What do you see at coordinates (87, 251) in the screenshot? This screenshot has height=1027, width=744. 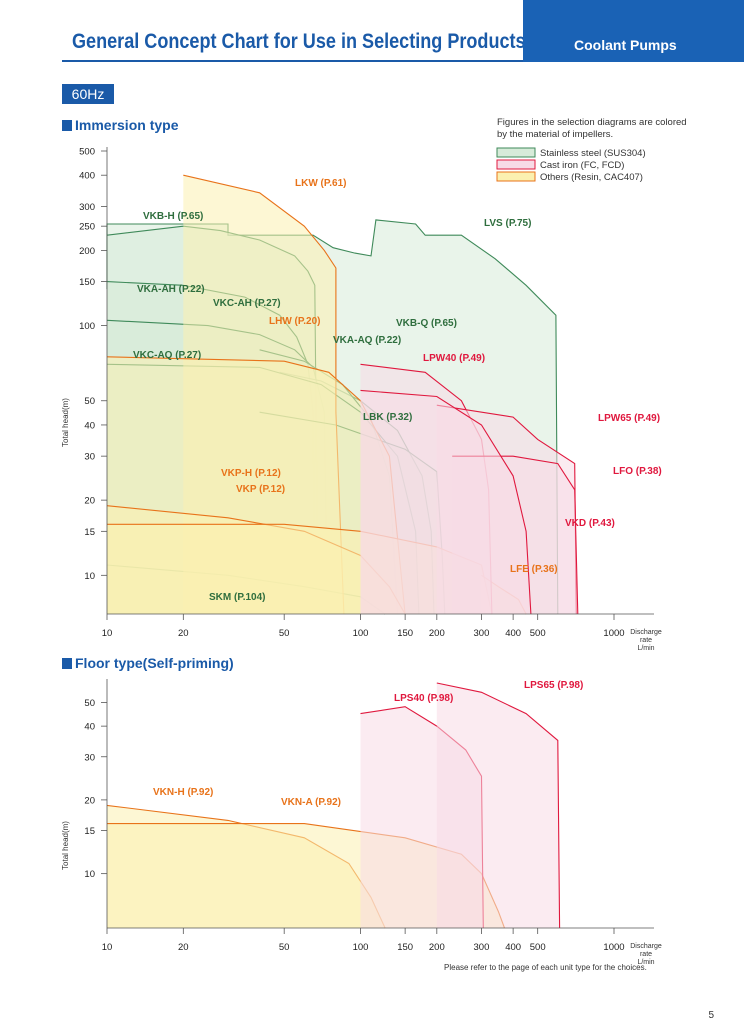 I see `y-tick-label: 200` at bounding box center [87, 251].